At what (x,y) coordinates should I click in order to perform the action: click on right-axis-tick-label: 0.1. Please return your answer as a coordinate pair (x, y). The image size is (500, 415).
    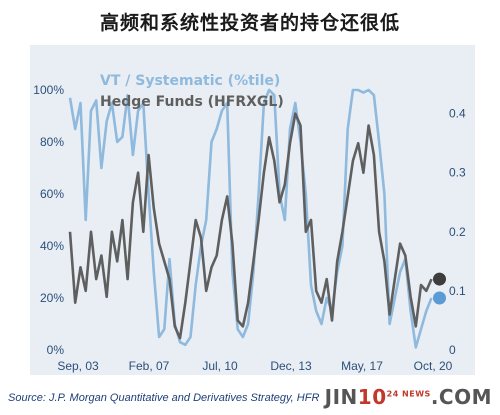
    Looking at the image, I should click on (457, 291).